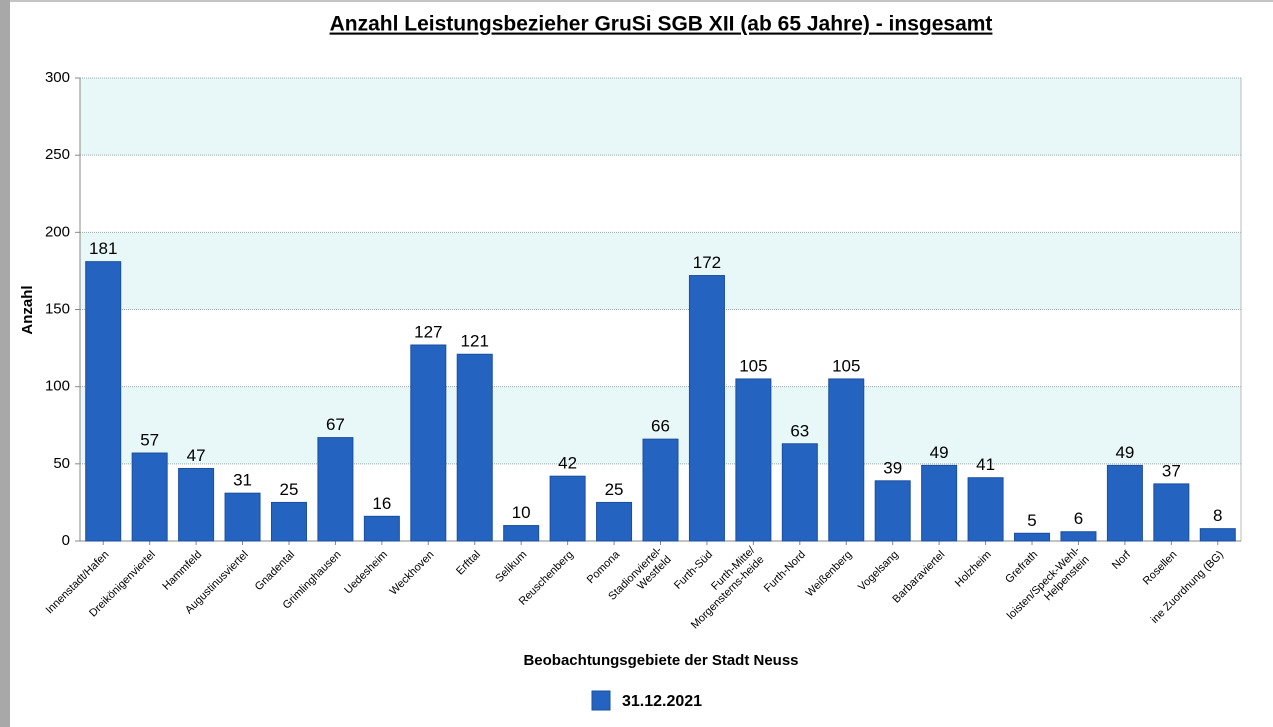 This screenshot has height=727, width=1273. I want to click on data-label: 10, so click(521, 512).